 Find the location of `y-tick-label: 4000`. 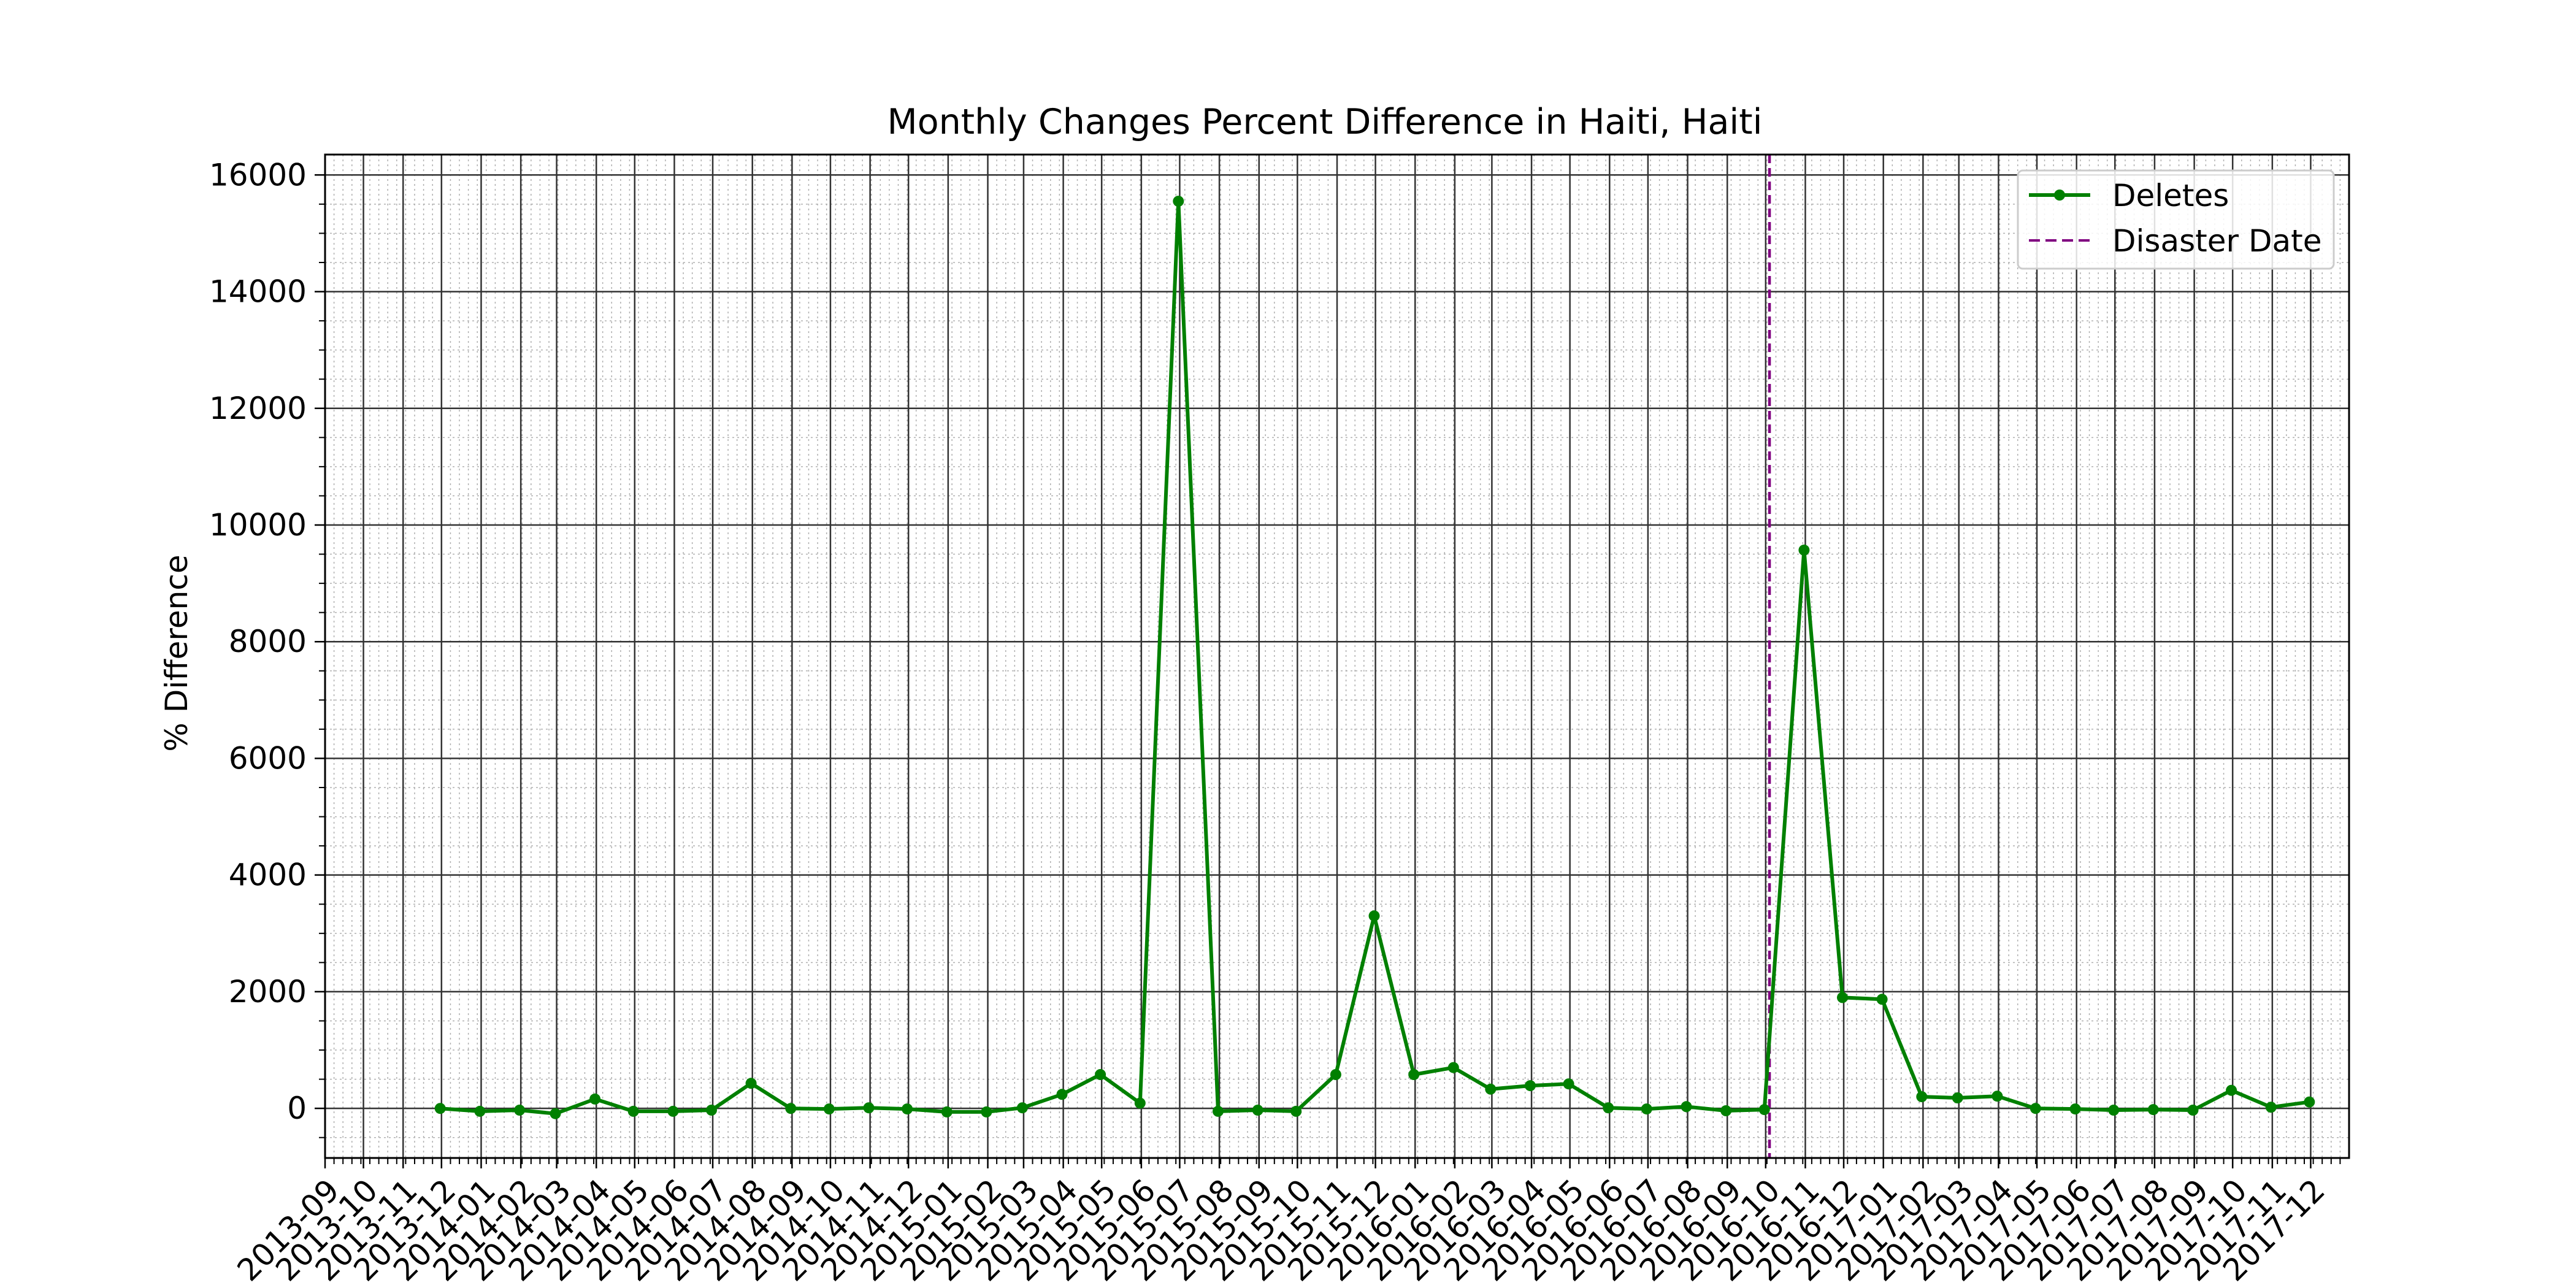

y-tick-label: 4000 is located at coordinates (268, 875).